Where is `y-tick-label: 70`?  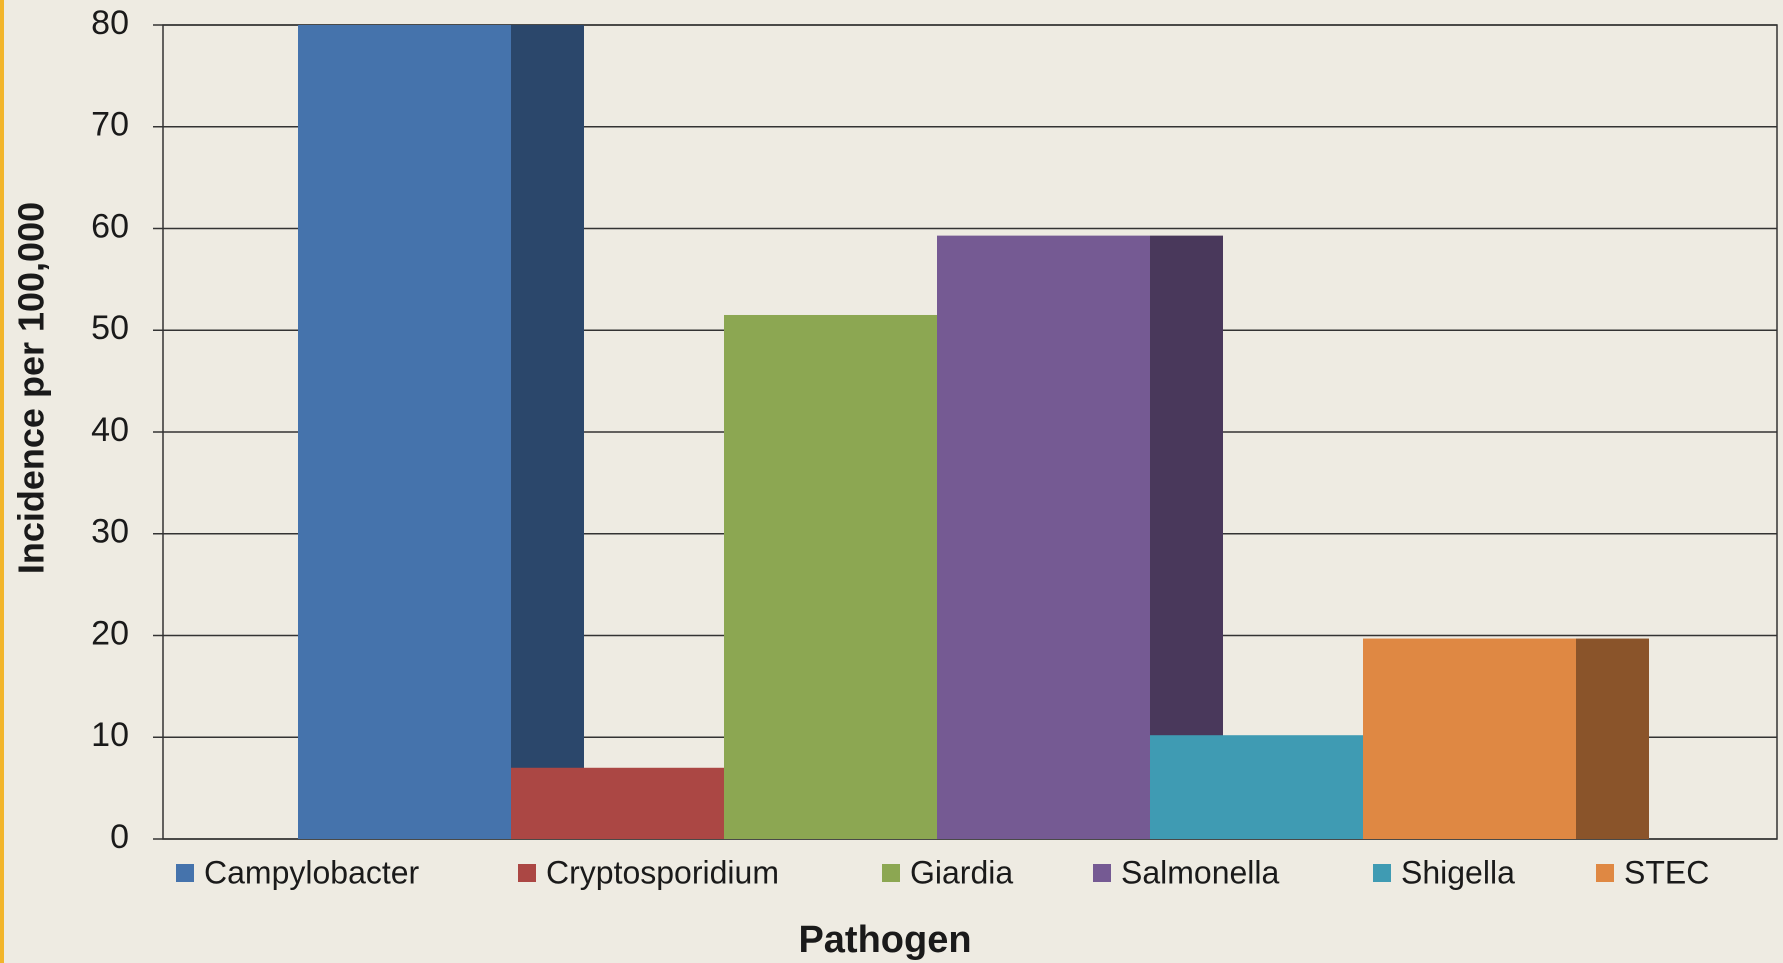
y-tick-label: 70 is located at coordinates (110, 125).